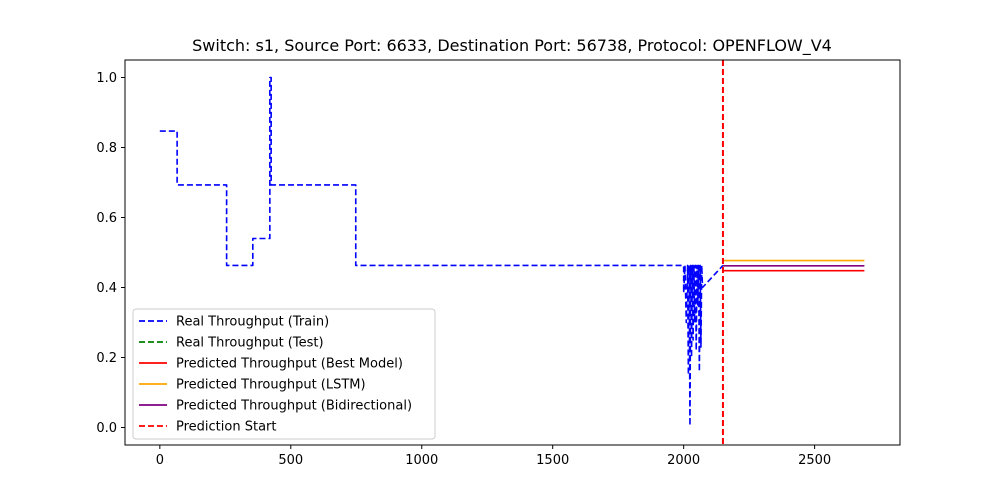 This screenshot has height=504, width=1000. Describe the element at coordinates (814, 460) in the screenshot. I see `x-tick-label: 2500` at that location.